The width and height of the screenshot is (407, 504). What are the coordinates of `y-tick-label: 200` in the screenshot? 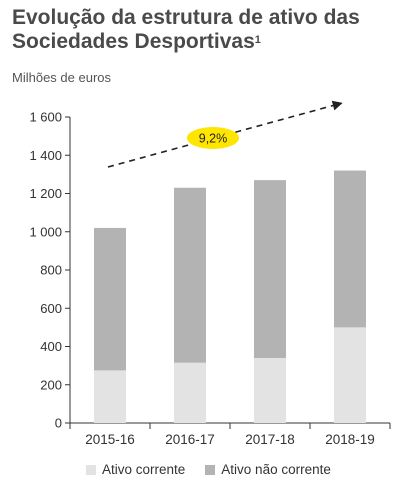 It's located at (51, 384).